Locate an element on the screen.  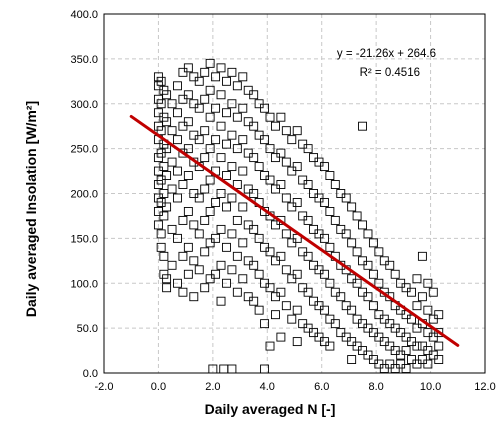
y-tick-label: 400.0 is located at coordinates (84, 15).